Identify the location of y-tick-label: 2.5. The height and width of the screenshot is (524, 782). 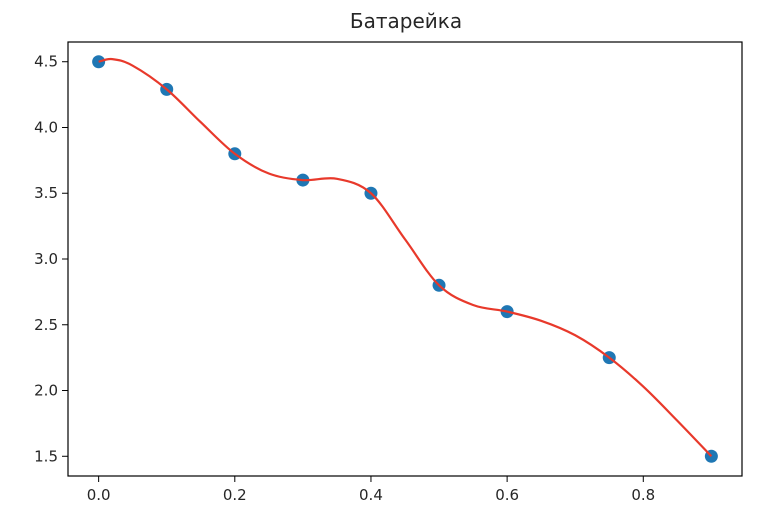
(46, 325).